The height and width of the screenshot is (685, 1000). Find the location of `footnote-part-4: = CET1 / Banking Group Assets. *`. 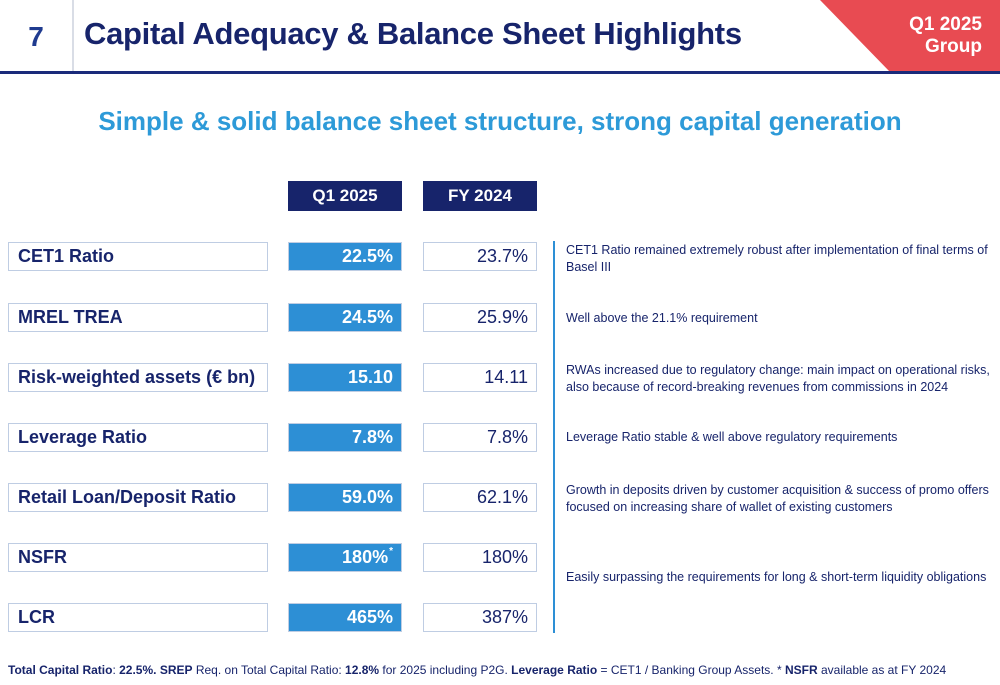

footnote-part-4: = CET1 / Banking Group Assets. * is located at coordinates (691, 670).